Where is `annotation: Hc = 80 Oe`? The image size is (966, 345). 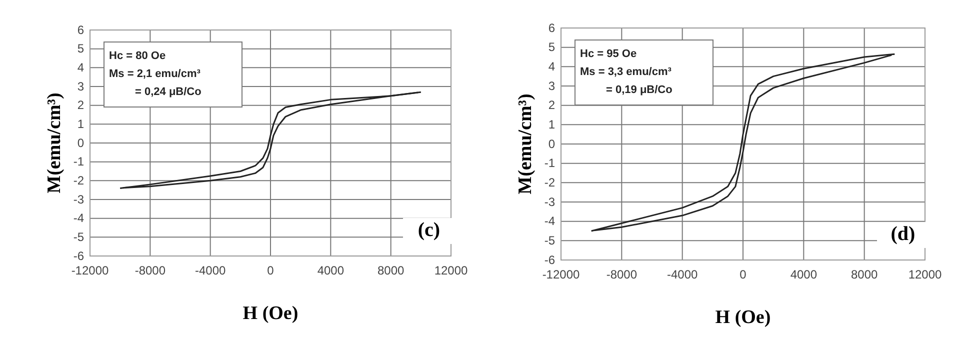
annotation: Hc = 80 Oe is located at coordinates (137, 56).